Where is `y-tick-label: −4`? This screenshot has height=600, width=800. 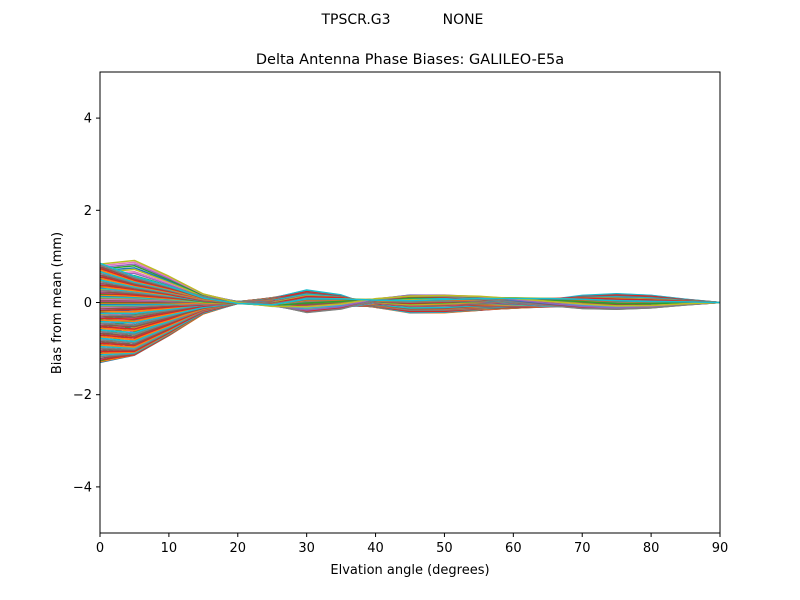 y-tick-label: −4 is located at coordinates (82, 487).